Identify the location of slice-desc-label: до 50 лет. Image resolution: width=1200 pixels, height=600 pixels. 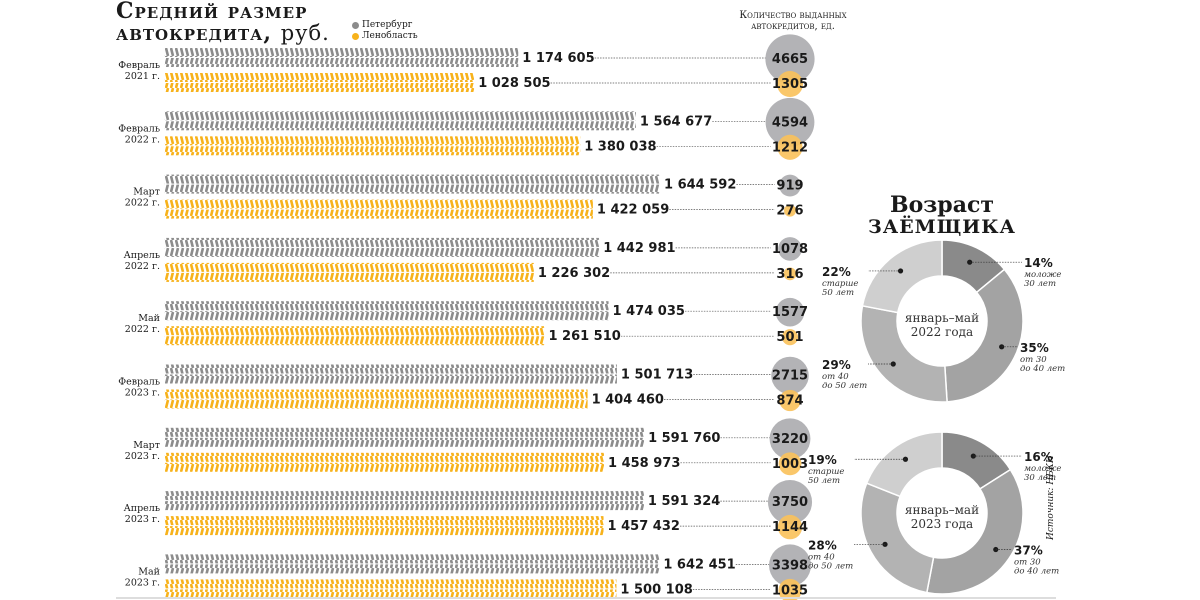
(830, 566).